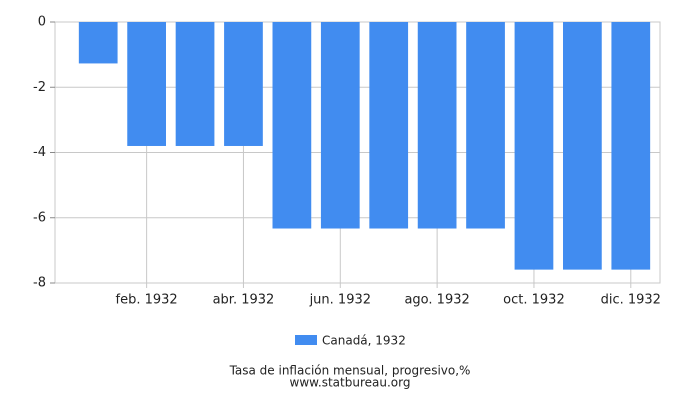  I want to click on x-tick-label: jun. 1932, so click(340, 300).